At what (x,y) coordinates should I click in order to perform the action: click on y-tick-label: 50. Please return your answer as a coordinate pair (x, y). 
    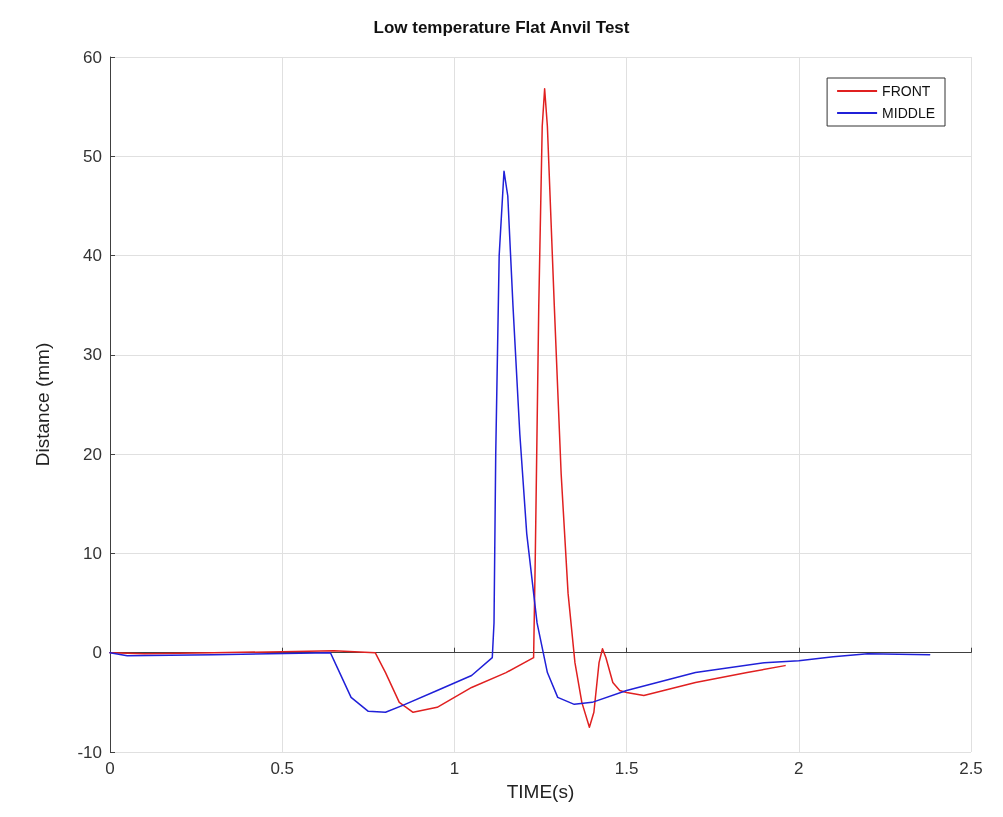
    Looking at the image, I should click on (92, 156).